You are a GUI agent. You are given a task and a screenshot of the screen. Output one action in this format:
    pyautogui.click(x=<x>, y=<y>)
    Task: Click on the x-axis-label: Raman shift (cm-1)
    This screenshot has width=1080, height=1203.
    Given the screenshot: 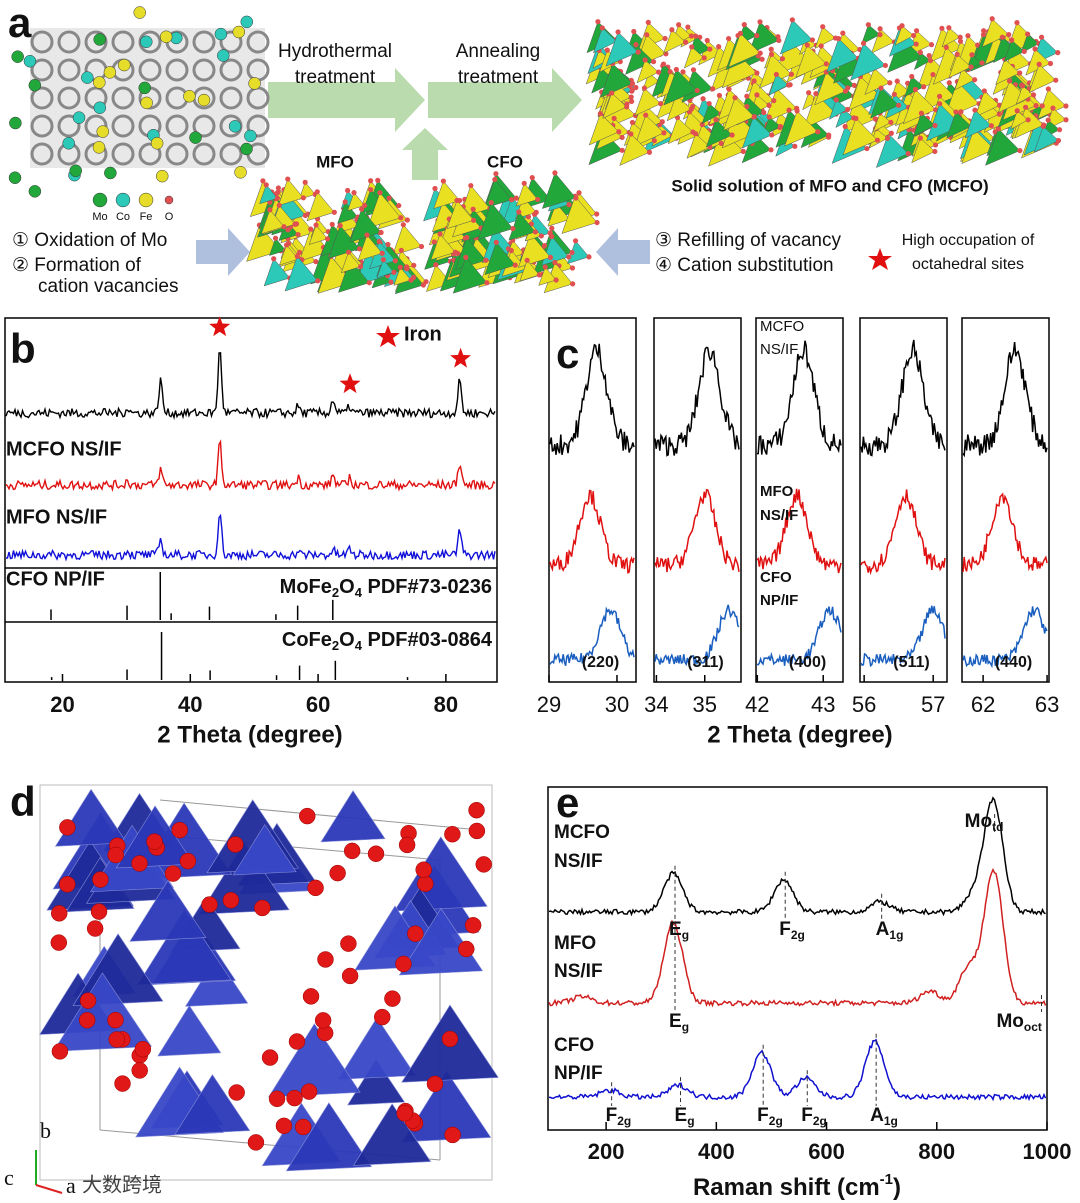 What is the action you would take?
    pyautogui.click(x=797, y=1186)
    